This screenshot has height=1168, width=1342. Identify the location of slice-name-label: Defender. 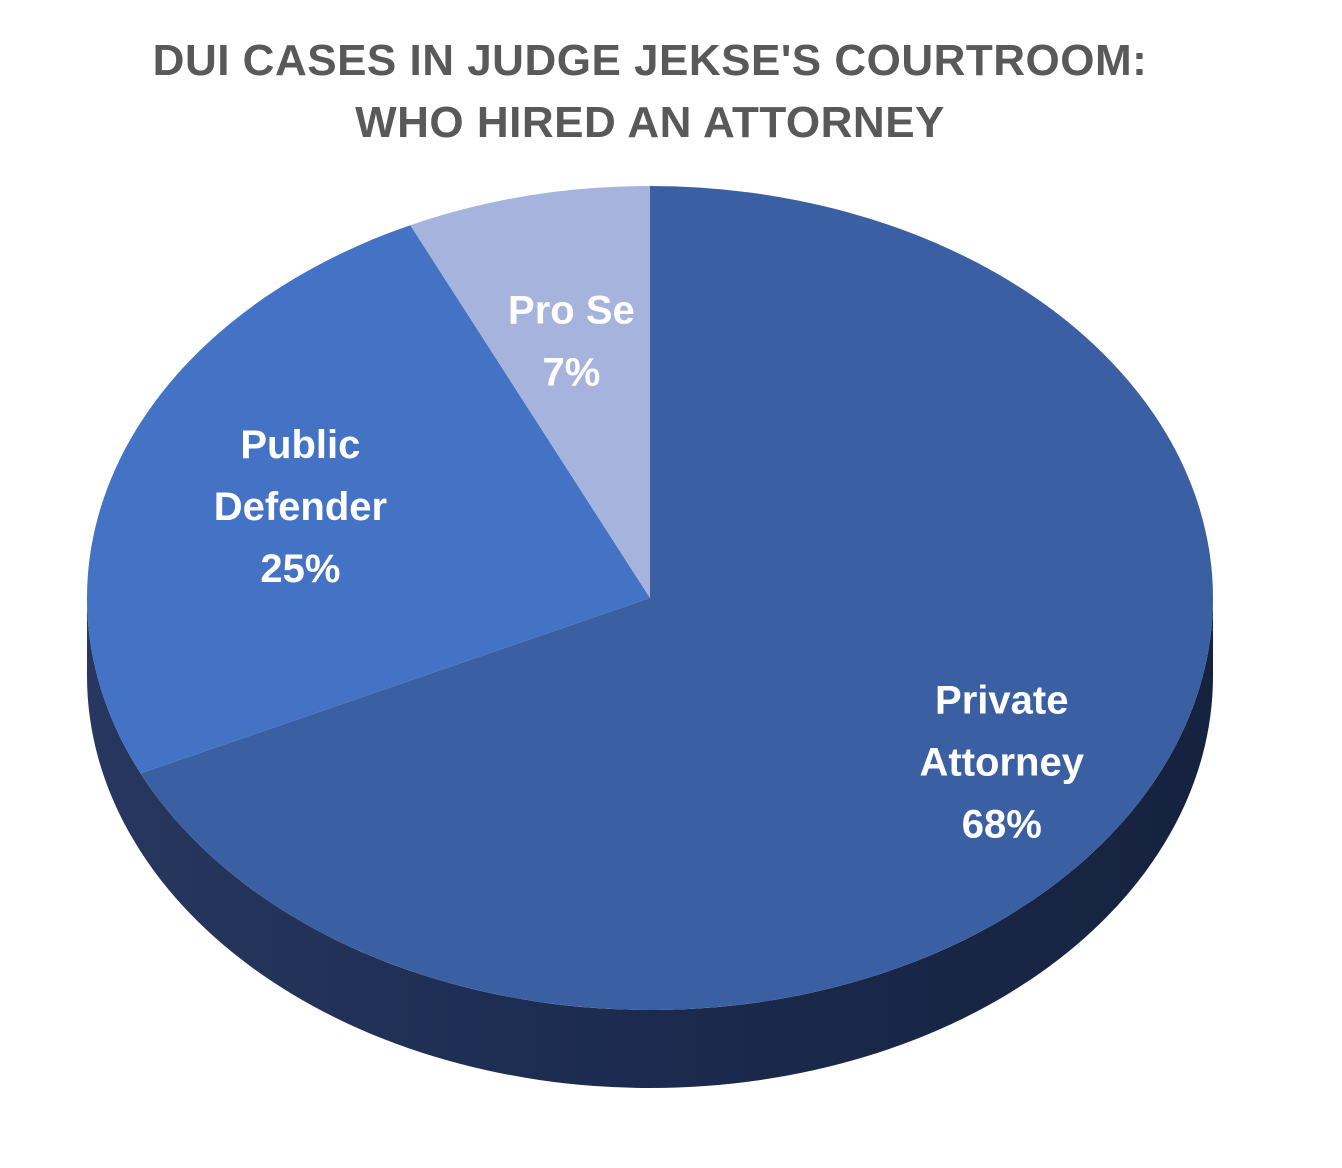
(300, 507).